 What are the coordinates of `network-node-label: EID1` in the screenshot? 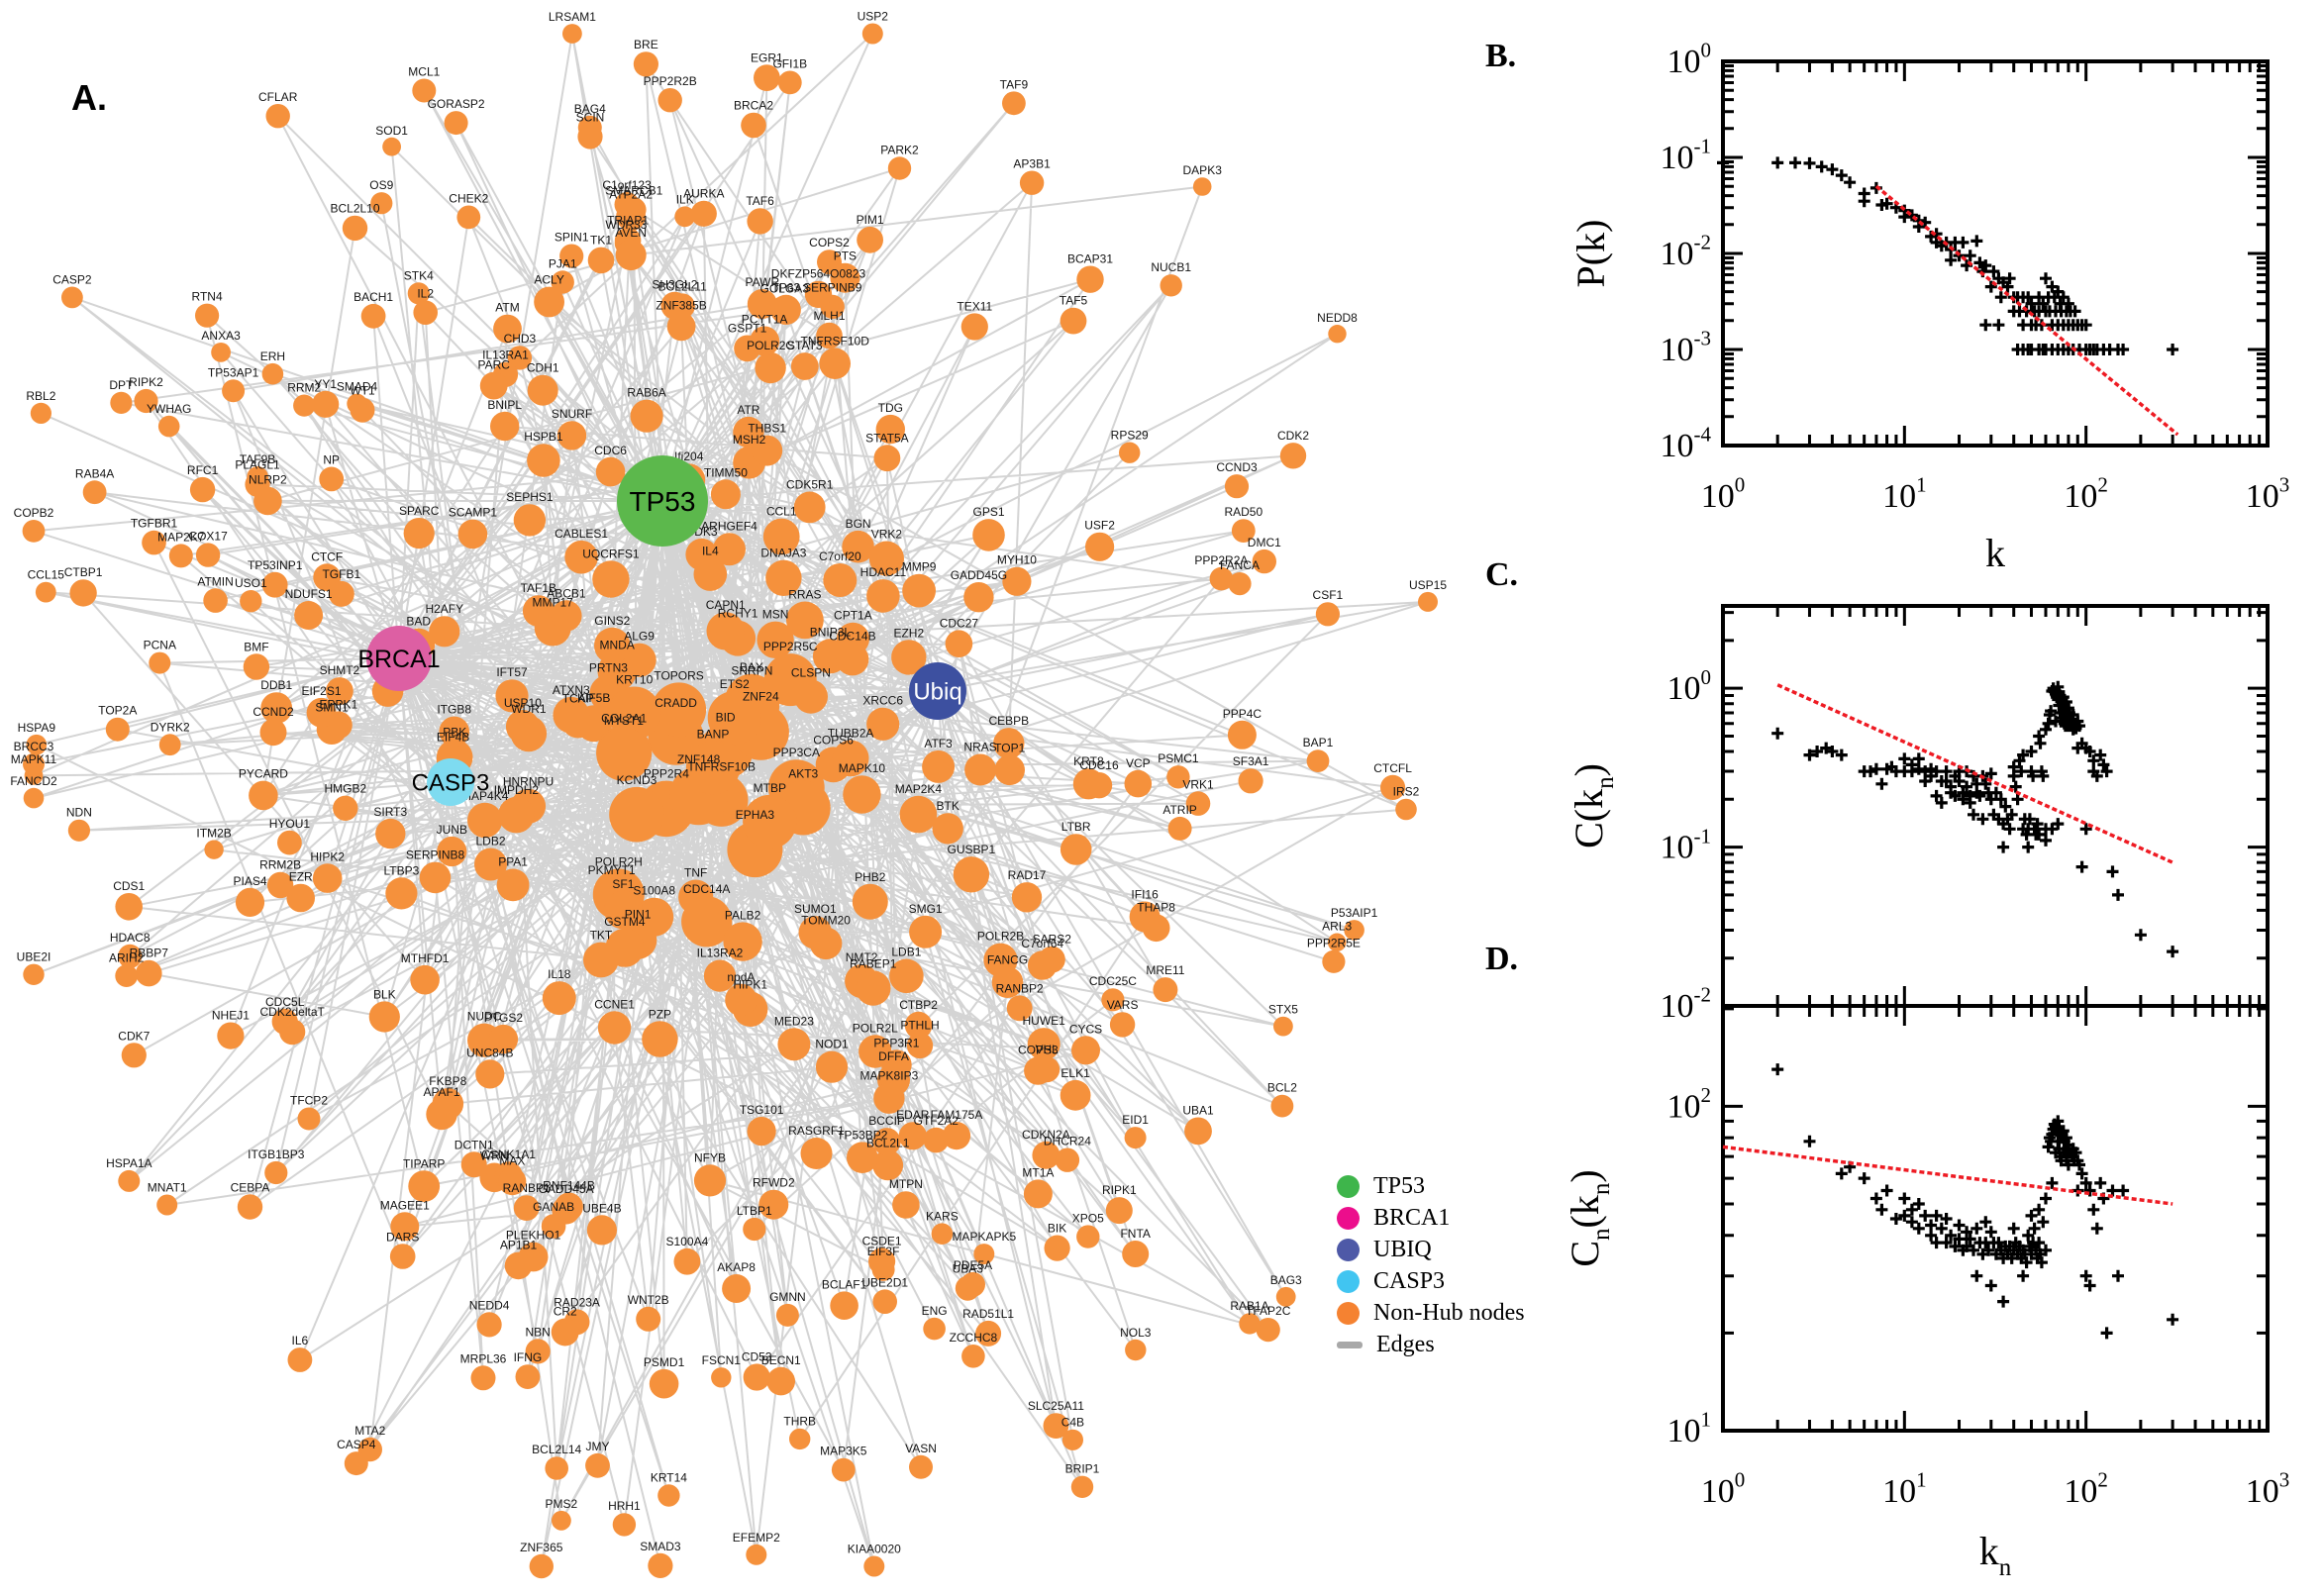 It's located at (1135, 1120).